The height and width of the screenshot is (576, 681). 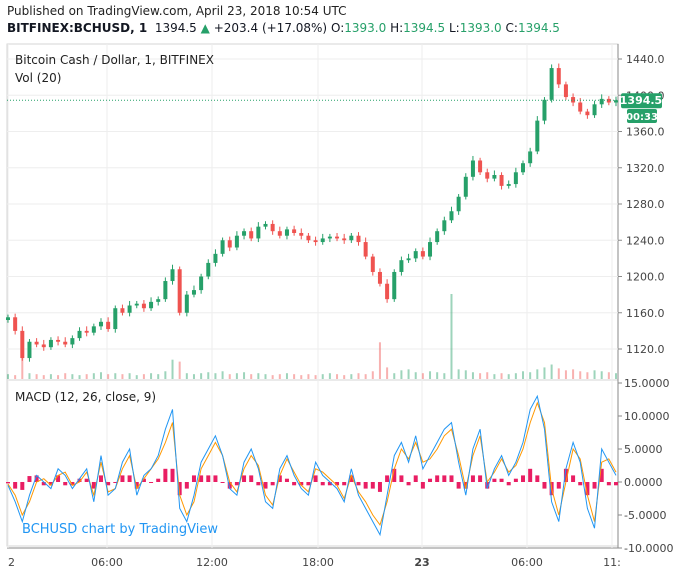 What do you see at coordinates (647, 416) in the screenshot?
I see `macd-tick-4: 10.0000` at bounding box center [647, 416].